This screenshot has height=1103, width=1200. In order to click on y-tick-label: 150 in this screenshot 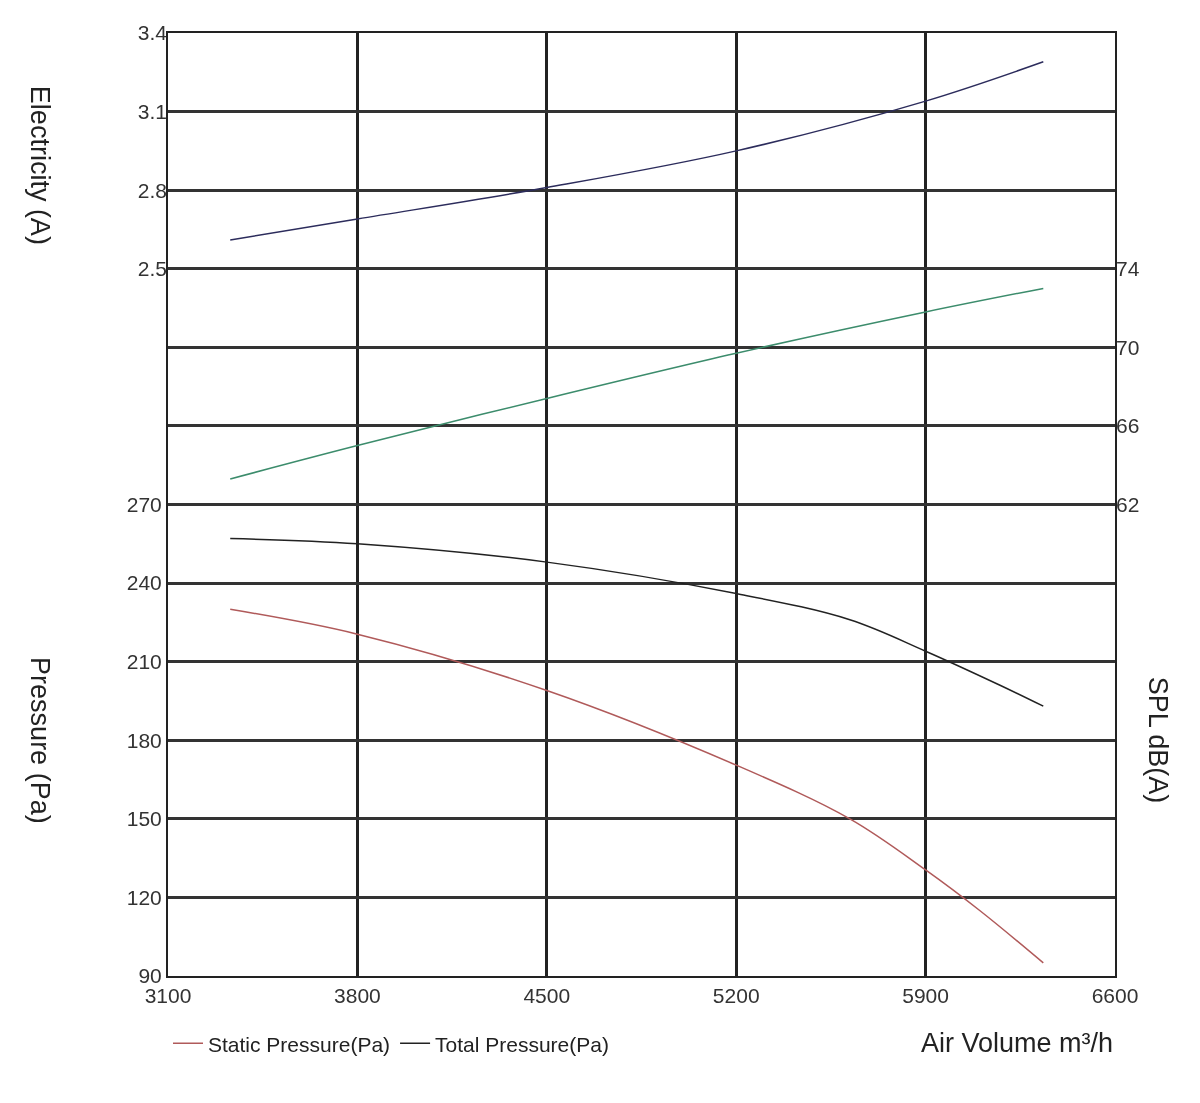, I will do `click(144, 819)`.